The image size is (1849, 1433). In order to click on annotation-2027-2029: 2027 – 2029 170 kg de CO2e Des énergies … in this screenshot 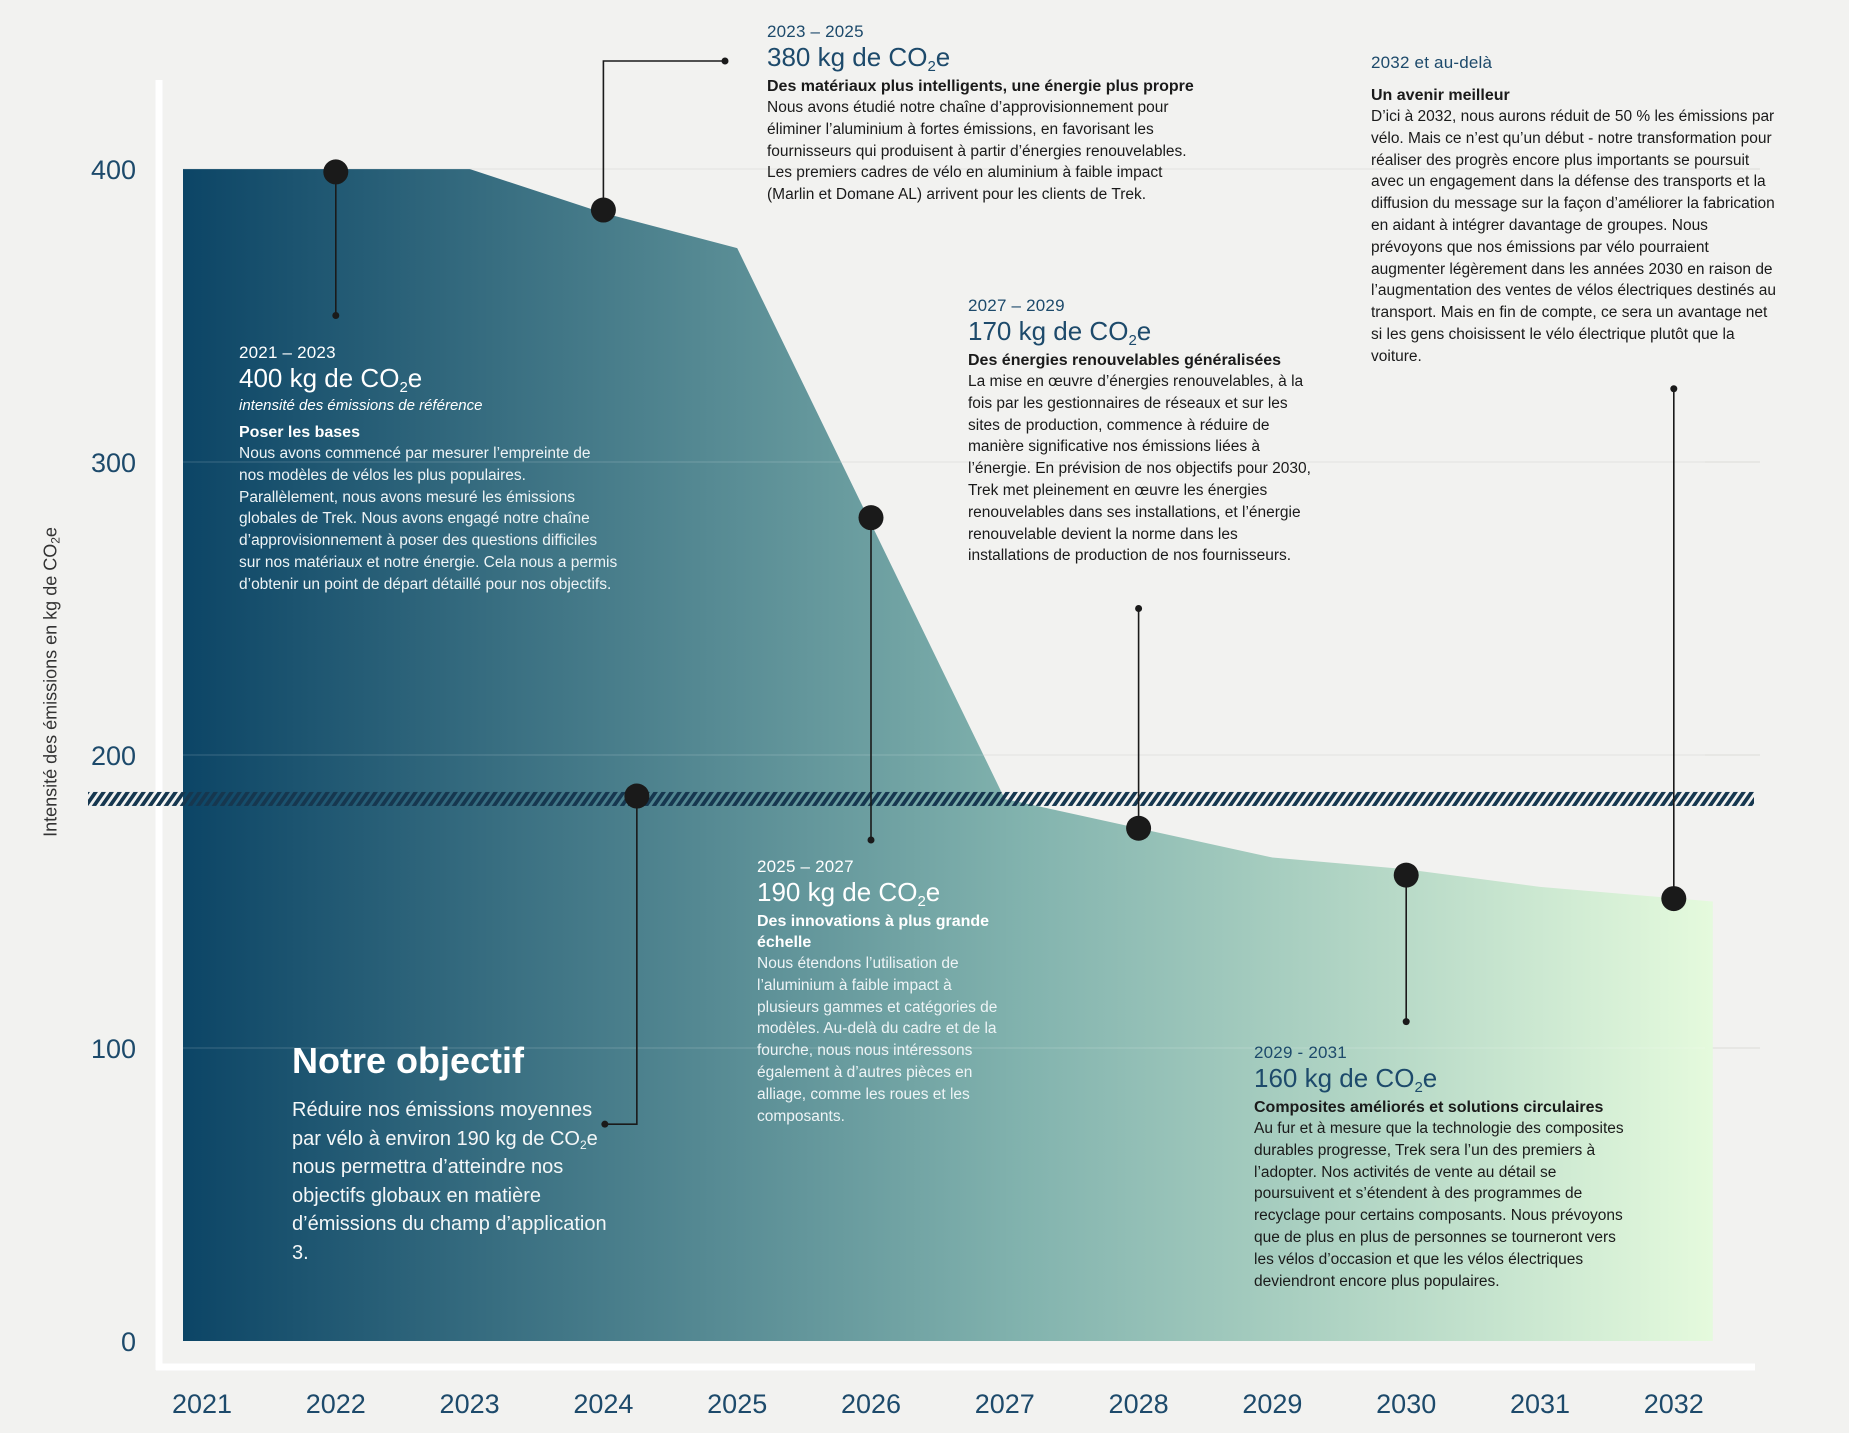, I will do `click(1143, 431)`.